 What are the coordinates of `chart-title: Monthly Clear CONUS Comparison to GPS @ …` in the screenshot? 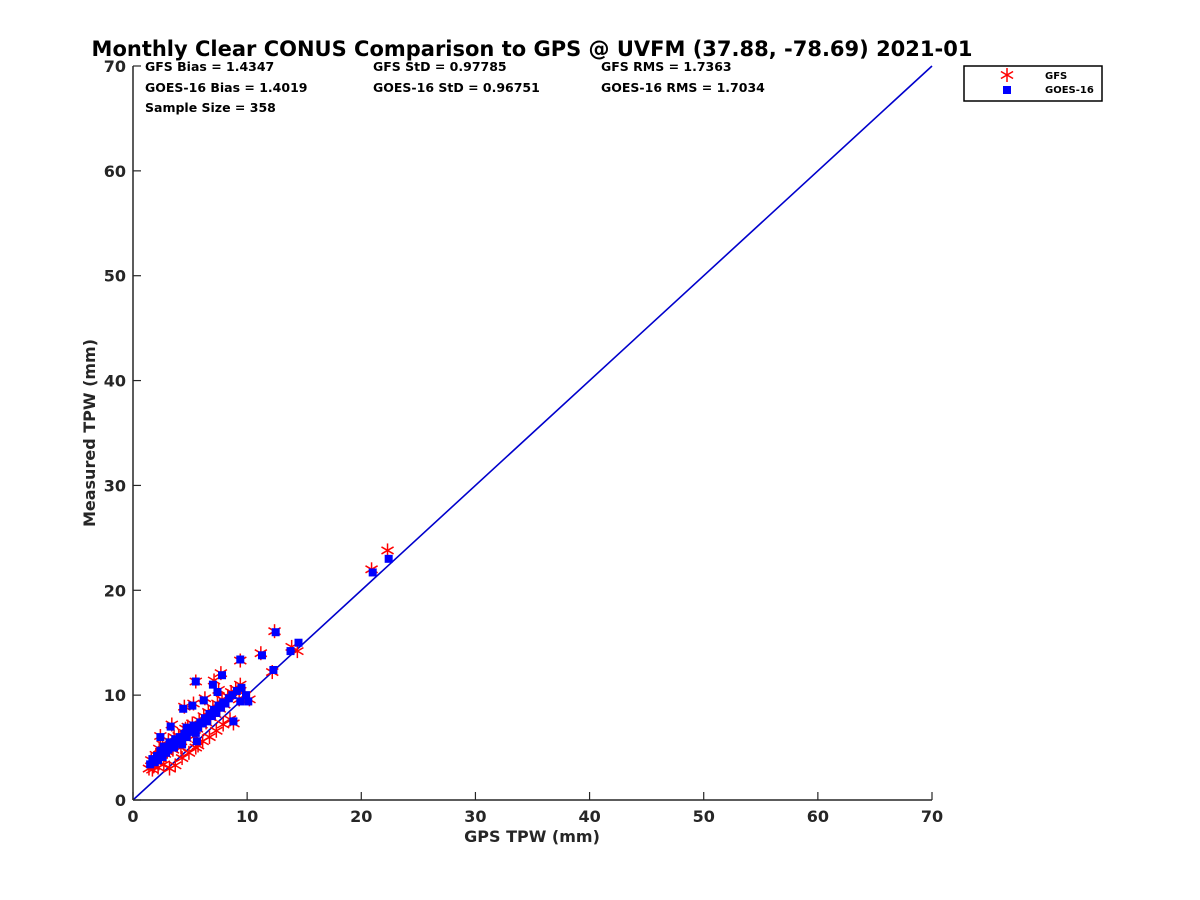 It's located at (532, 49).